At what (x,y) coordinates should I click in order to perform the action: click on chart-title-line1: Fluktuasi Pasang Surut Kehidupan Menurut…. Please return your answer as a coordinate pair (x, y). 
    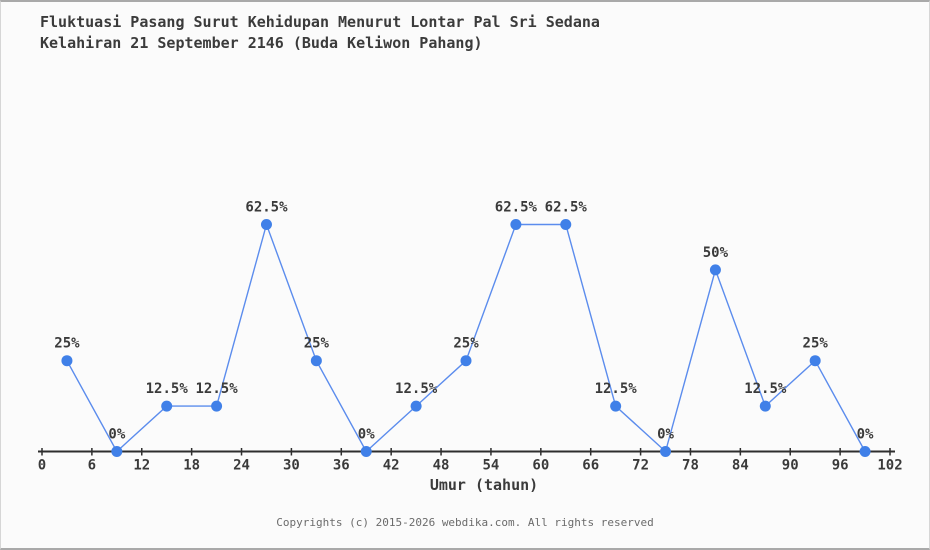
    Looking at the image, I should click on (320, 22).